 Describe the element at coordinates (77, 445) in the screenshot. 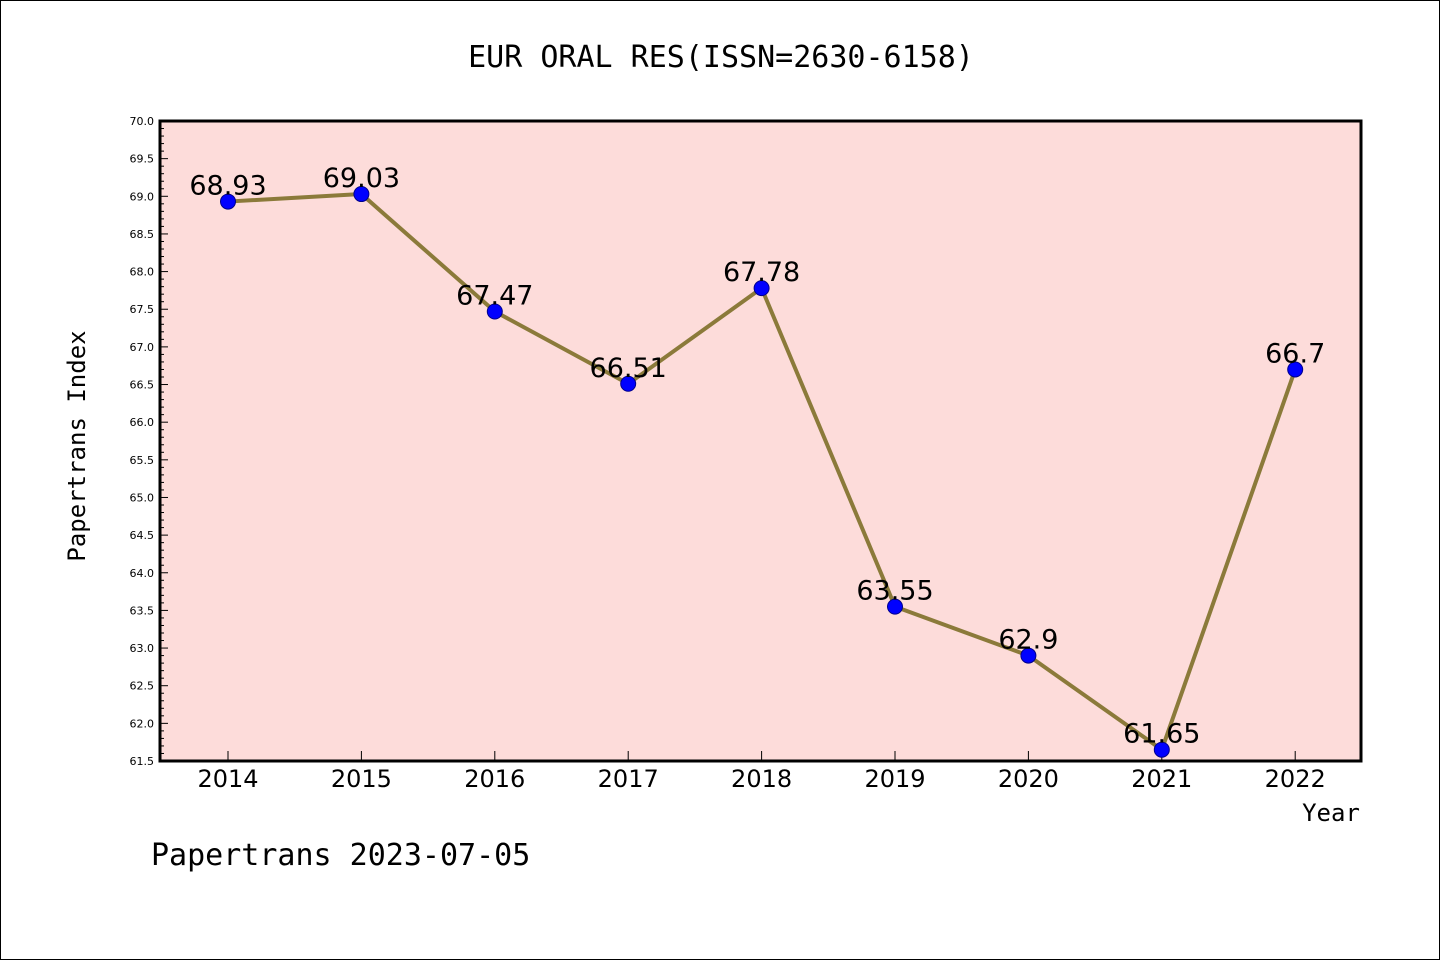

I see `y-axis-label: Papertrans Index` at that location.